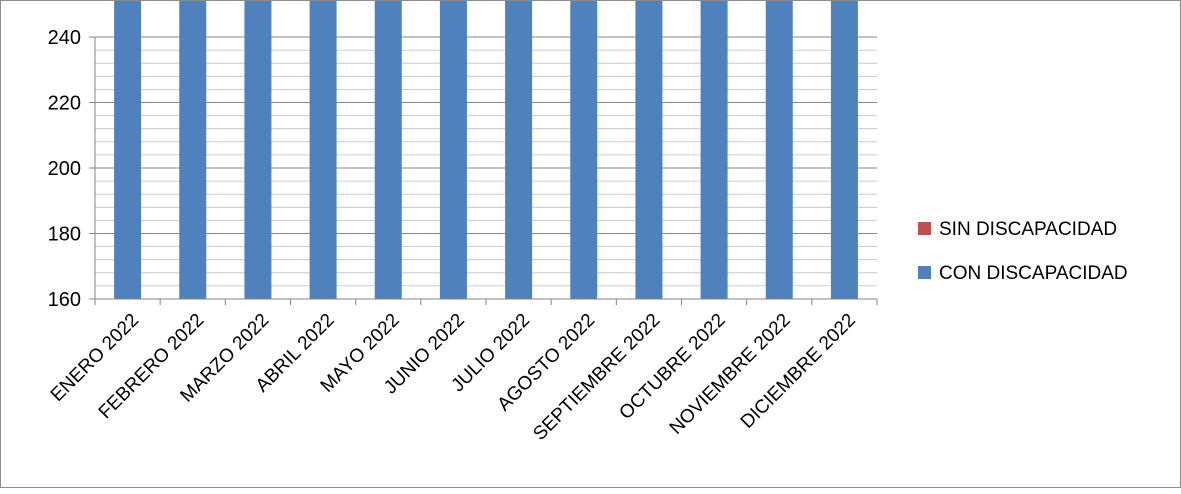 This screenshot has height=494, width=1181. What do you see at coordinates (128, 149) in the screenshot?
I see `bar-con-discapacidad-enero-2022` at bounding box center [128, 149].